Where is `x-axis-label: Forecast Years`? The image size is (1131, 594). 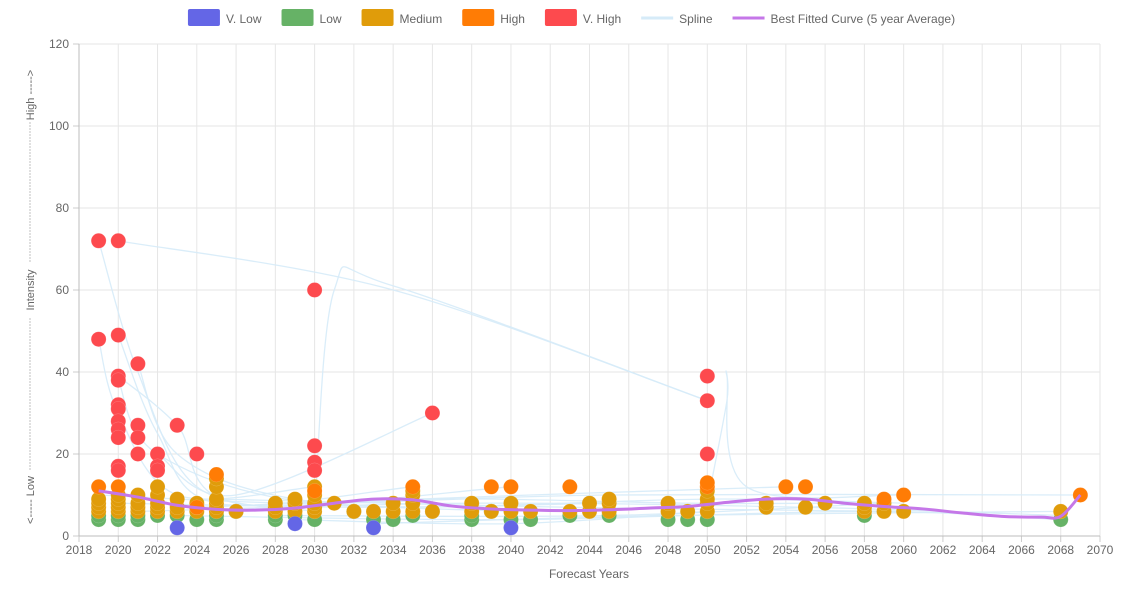
x-axis-label: Forecast Years is located at coordinates (589, 574).